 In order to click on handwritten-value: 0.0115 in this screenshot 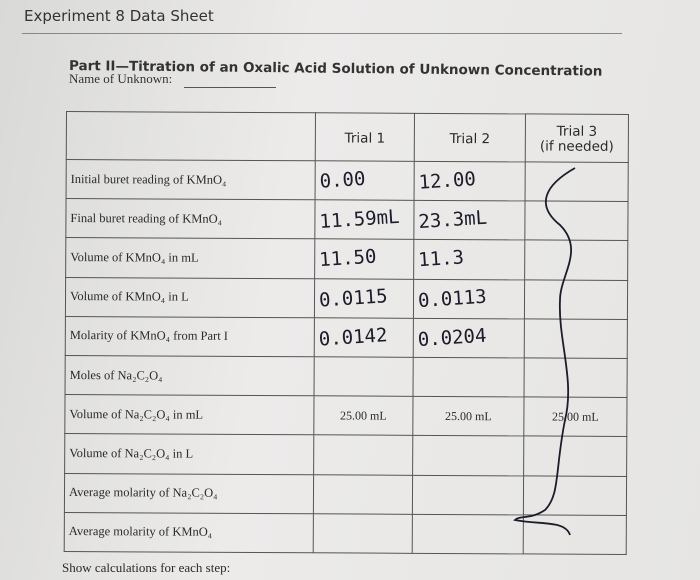, I will do `click(353, 298)`.